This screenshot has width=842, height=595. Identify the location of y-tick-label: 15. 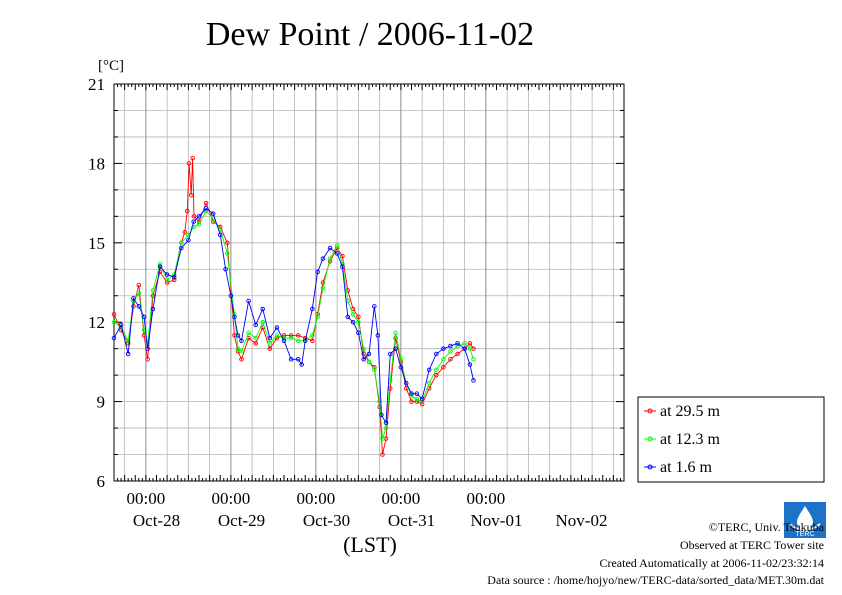
(96, 243).